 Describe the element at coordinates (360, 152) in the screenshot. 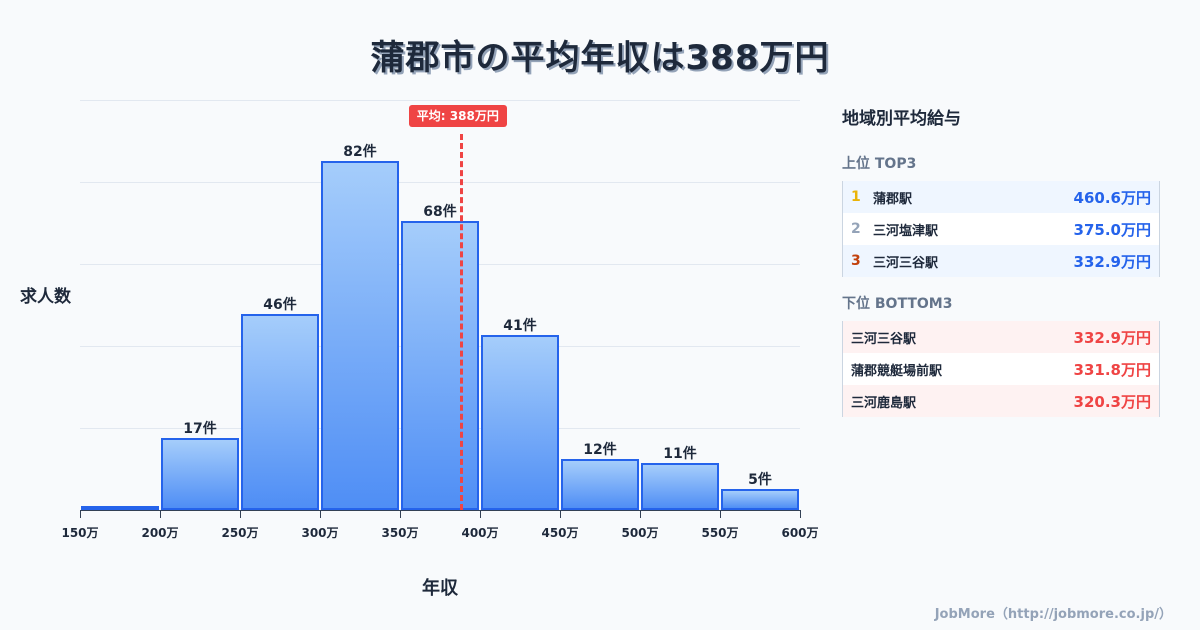

I see `bar-value-label: 82件` at that location.